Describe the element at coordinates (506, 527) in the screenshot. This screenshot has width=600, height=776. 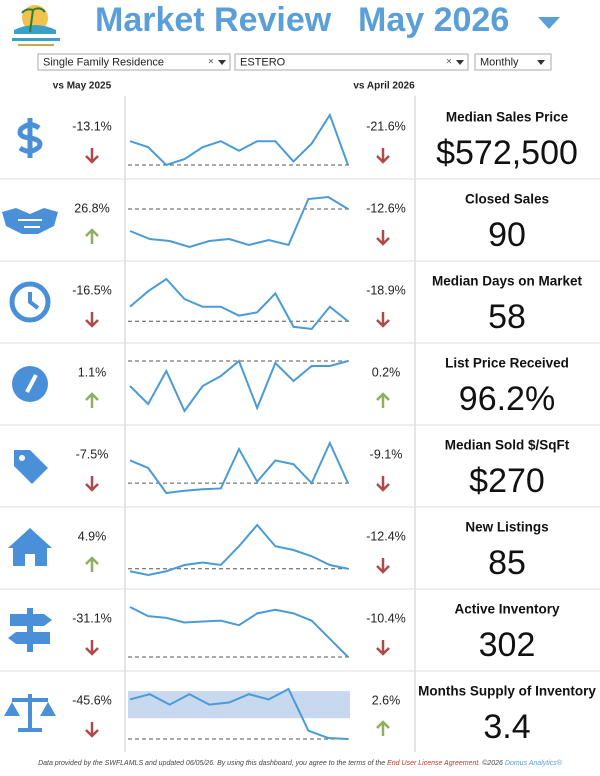
I see `metric-label: New Listings` at that location.